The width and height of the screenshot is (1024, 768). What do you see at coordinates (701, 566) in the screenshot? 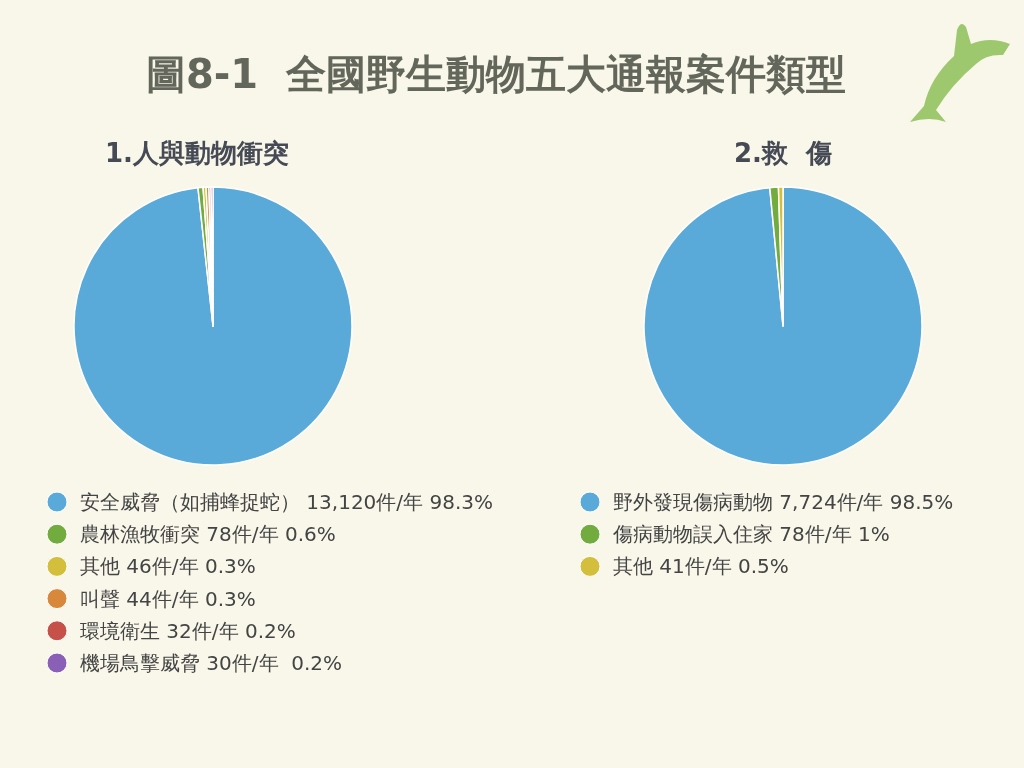
I see `legend-label: 其他 41件/年 0.5%` at bounding box center [701, 566].